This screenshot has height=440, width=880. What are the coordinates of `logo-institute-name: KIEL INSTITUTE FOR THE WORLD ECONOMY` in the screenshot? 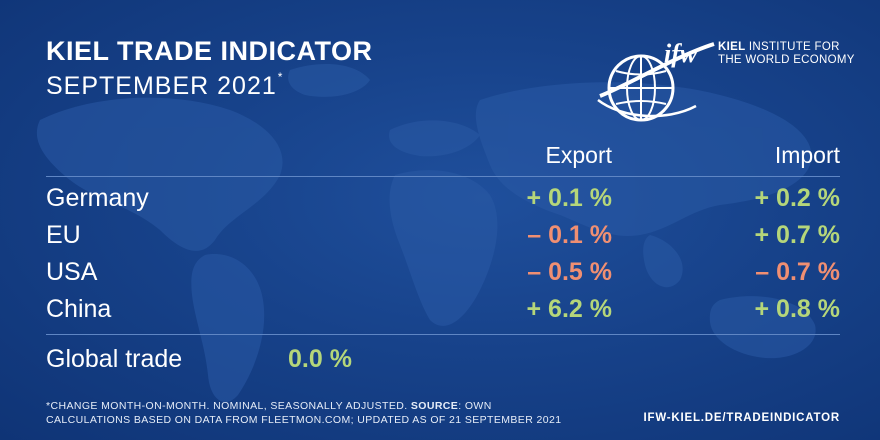 It's located at (786, 54).